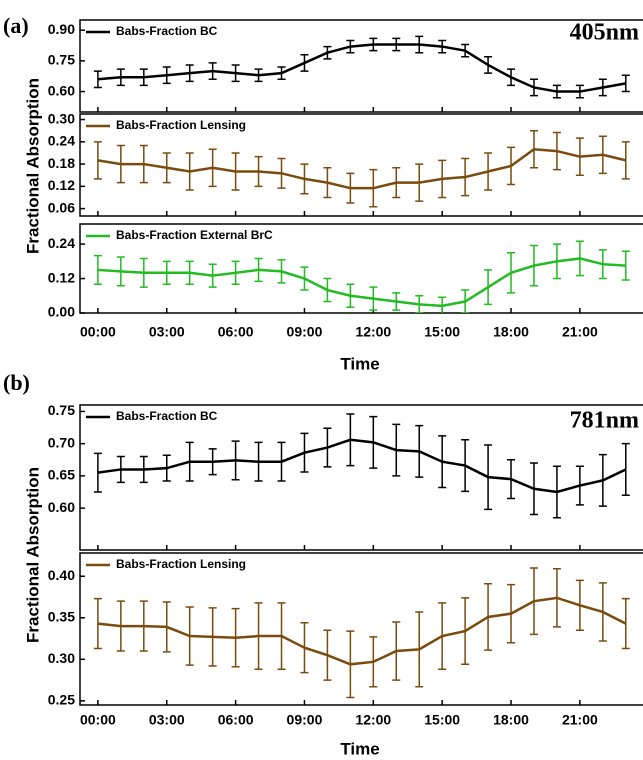  I want to click on y-tick-label: 0.30, so click(61, 118).